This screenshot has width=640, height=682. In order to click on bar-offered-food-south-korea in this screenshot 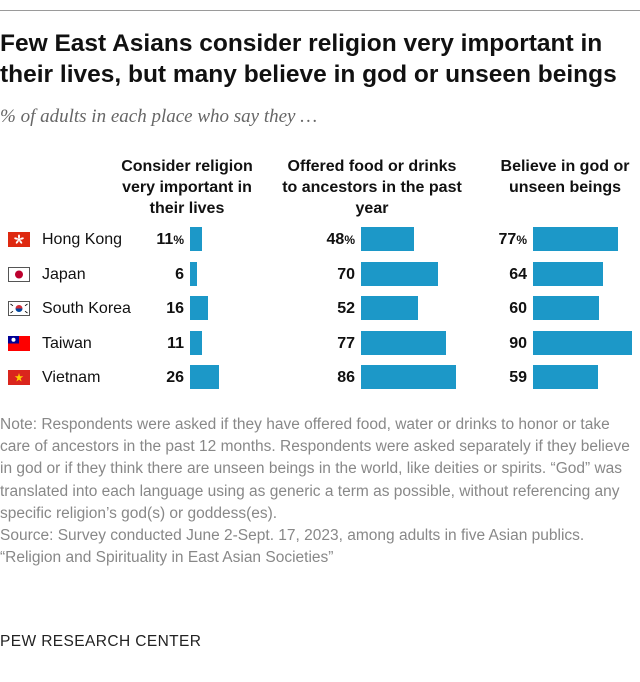, I will do `click(390, 308)`.